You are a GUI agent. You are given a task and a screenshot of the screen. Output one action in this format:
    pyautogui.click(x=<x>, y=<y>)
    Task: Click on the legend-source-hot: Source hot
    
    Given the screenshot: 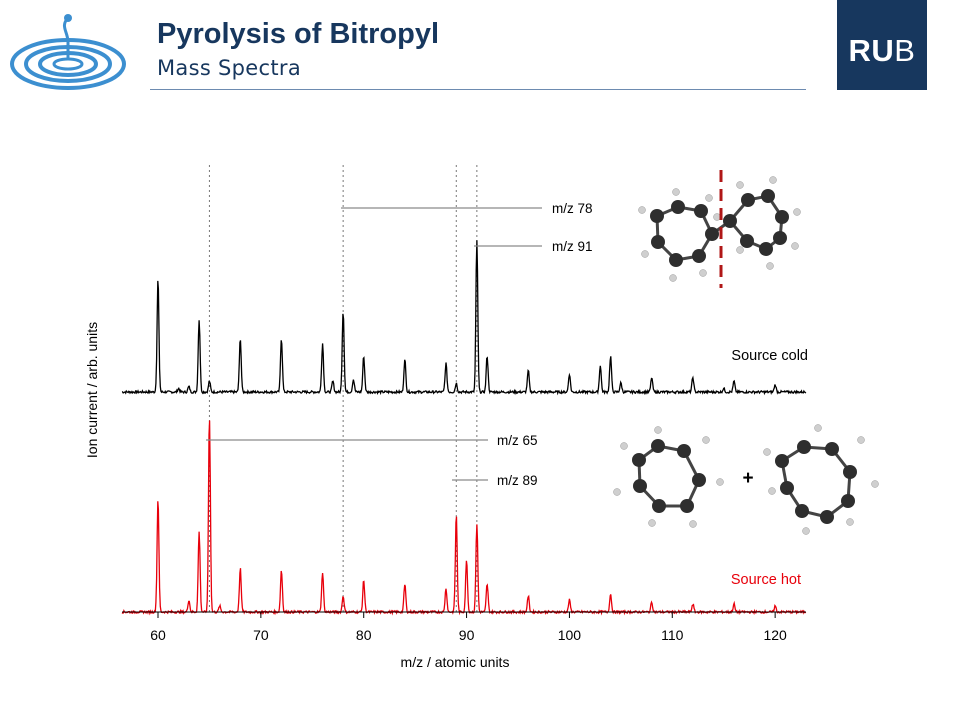 What is the action you would take?
    pyautogui.click(x=766, y=580)
    